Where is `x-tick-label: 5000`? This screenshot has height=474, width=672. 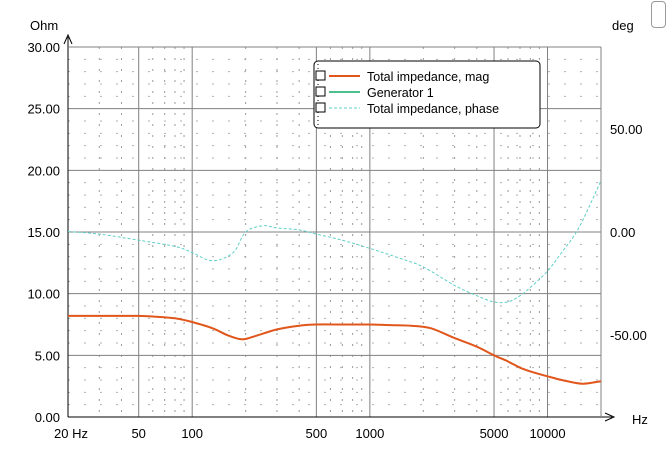 x-tick-label: 5000 is located at coordinates (494, 433).